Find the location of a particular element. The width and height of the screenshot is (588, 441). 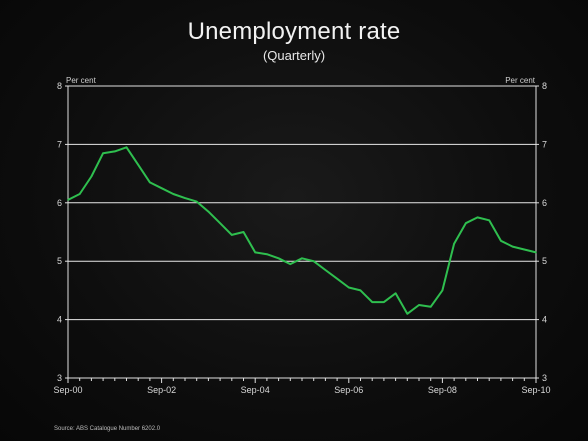

x-tick-label: Sep-02 is located at coordinates (161, 390).